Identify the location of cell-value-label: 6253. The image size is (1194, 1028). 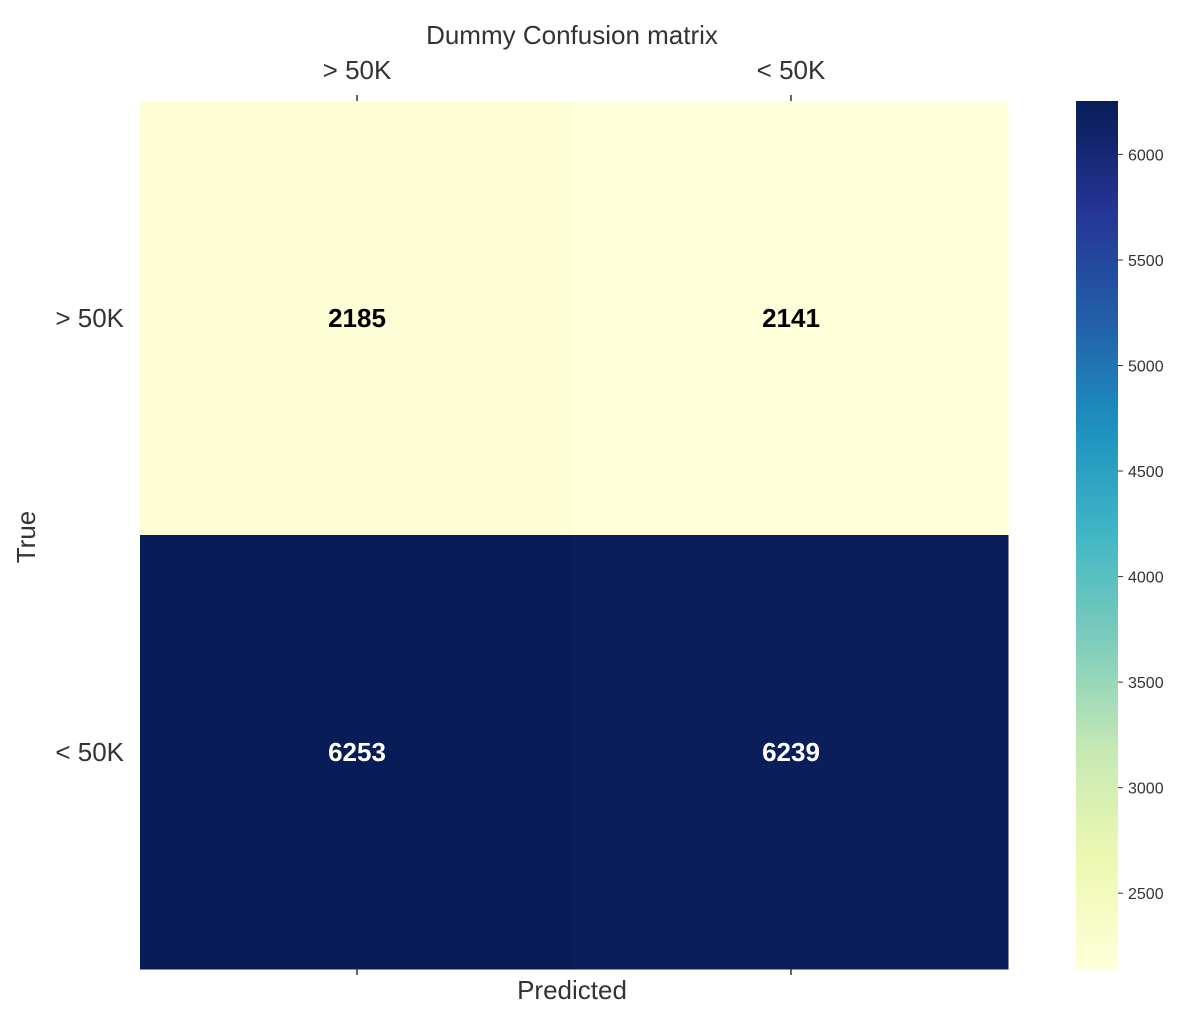
(357, 752).